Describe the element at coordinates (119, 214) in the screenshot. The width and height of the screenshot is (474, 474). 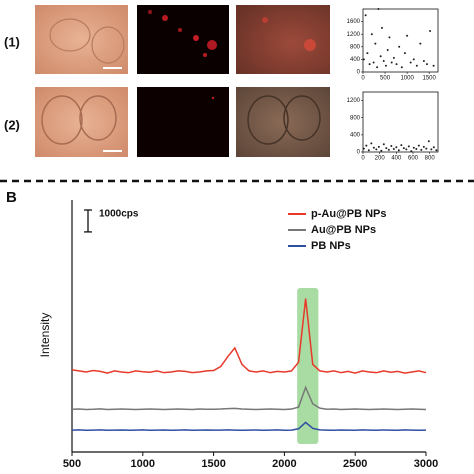
I see `scale-bar-label: 1000cps` at that location.